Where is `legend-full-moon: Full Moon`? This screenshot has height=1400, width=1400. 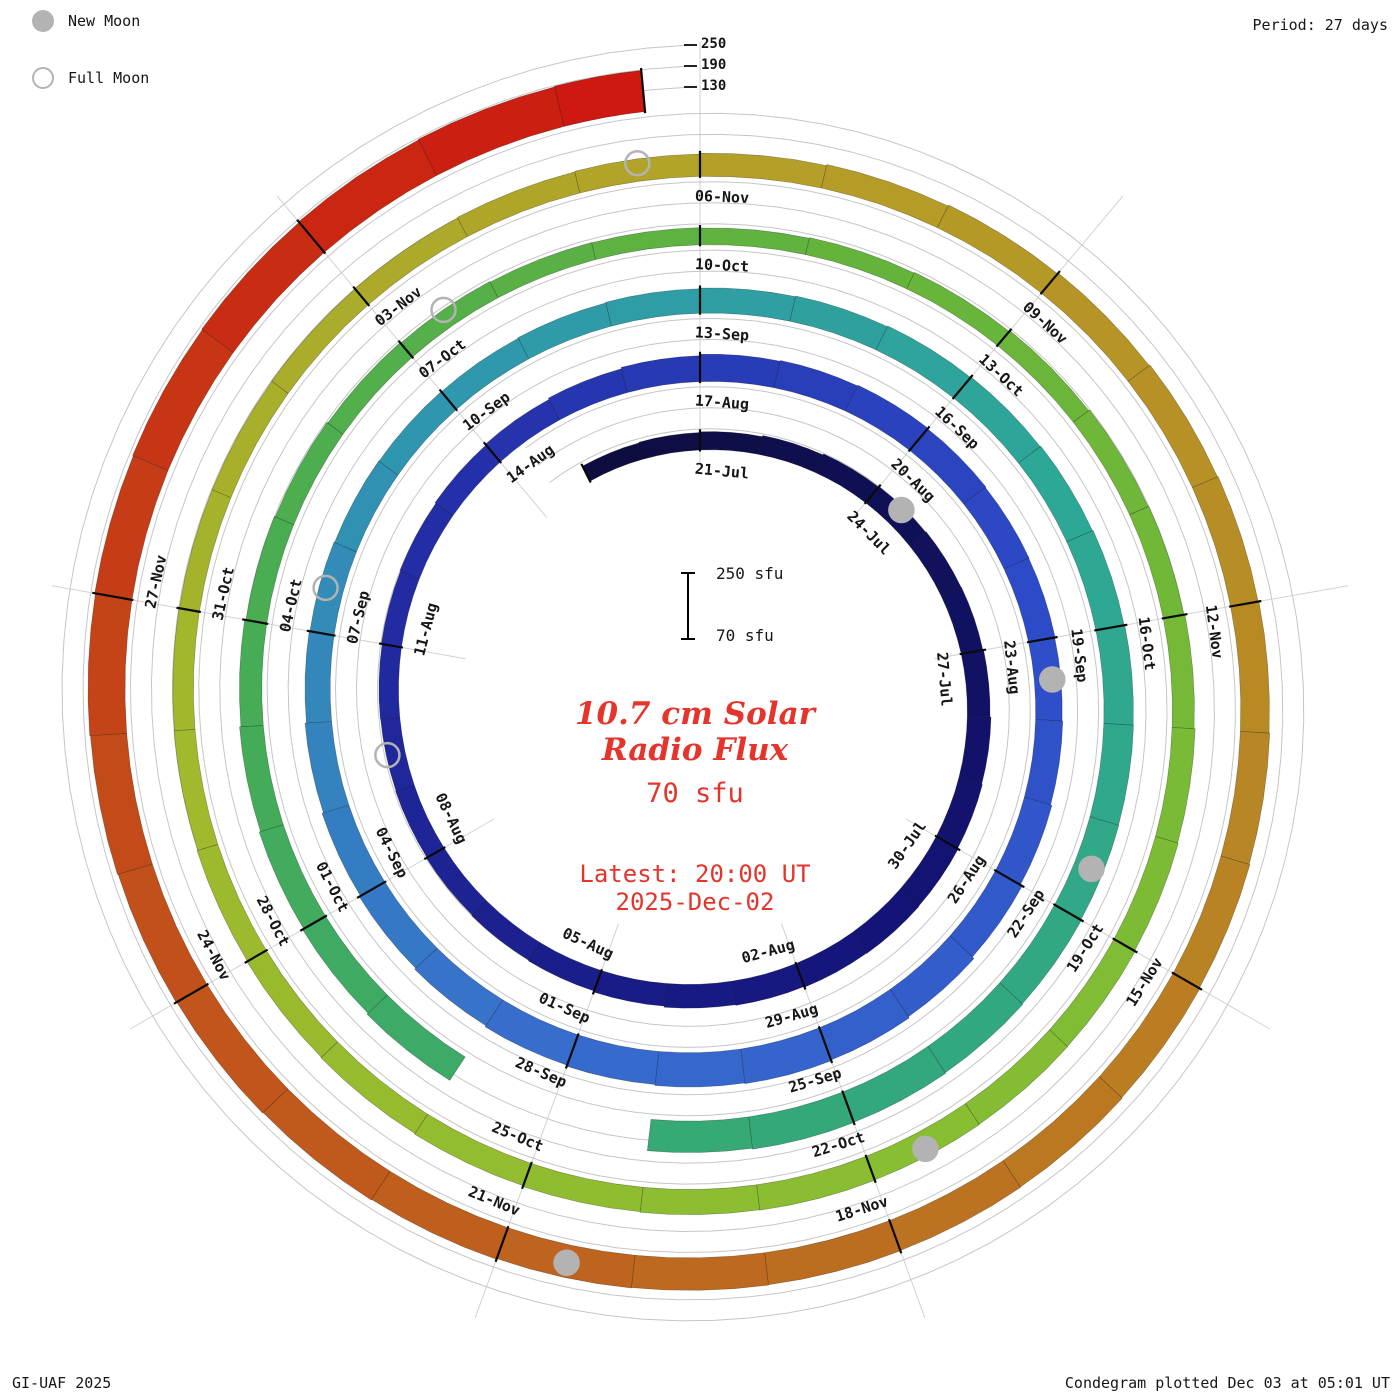
legend-full-moon: Full Moon is located at coordinates (90, 78).